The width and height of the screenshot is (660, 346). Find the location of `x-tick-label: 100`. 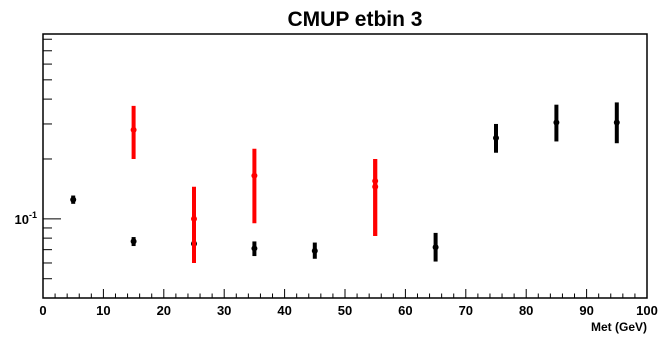

x-tick-label: 100 is located at coordinates (647, 310).